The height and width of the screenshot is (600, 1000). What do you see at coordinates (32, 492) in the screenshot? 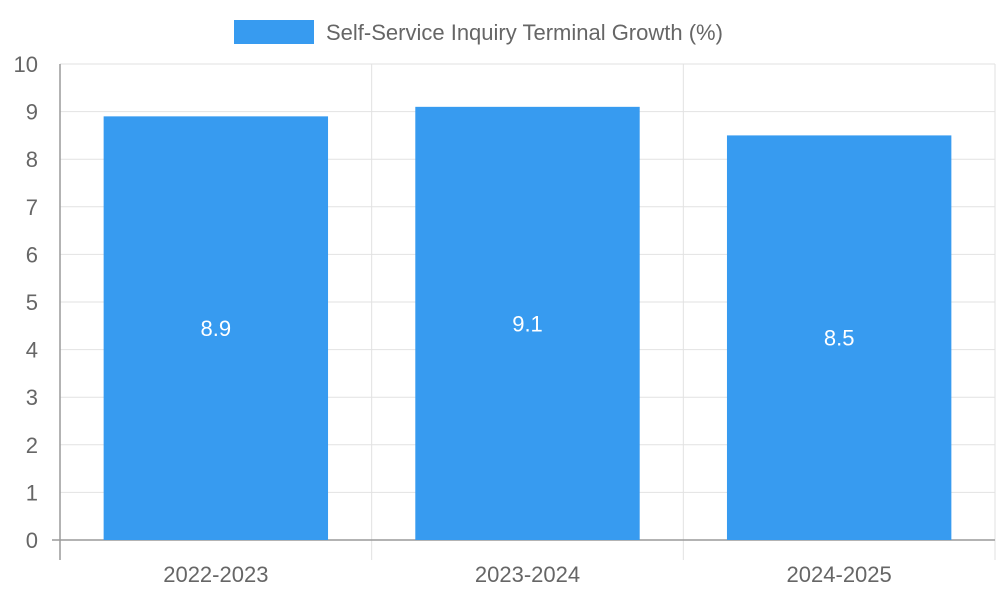
I see `y-tick-label: 1` at bounding box center [32, 492].